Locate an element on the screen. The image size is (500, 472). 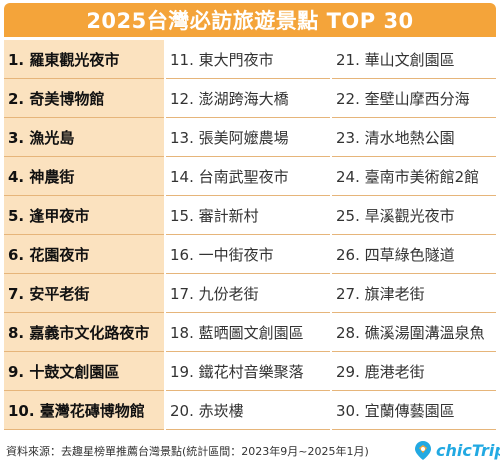
rank-item: 25. 旱溪觀光夜市 is located at coordinates (414, 215).